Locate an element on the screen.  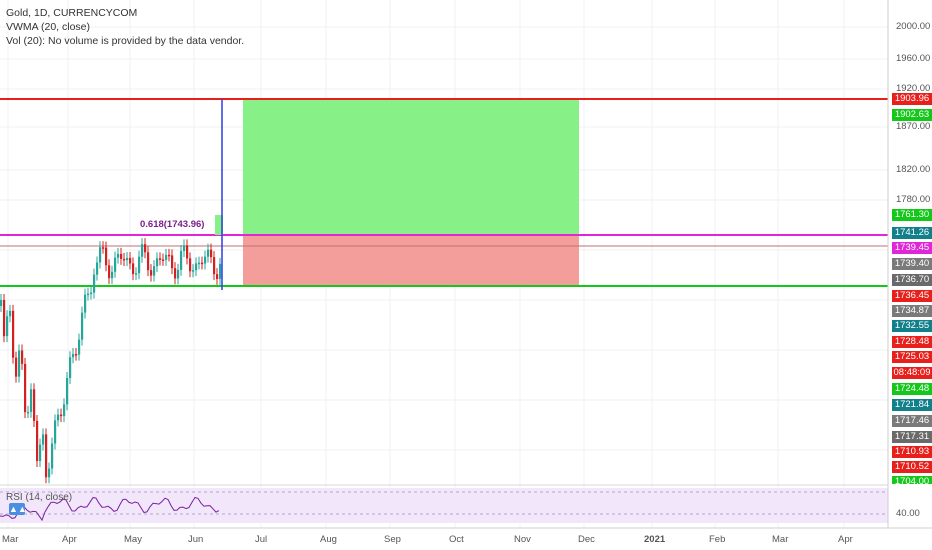
rsi-pane-background is located at coordinates (444, 505).